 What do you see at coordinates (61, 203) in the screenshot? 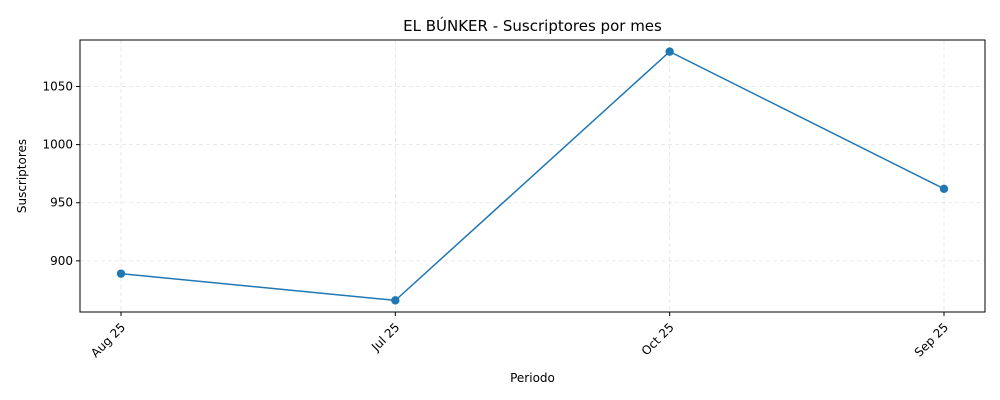
I see `y-tick-label: 950` at bounding box center [61, 203].